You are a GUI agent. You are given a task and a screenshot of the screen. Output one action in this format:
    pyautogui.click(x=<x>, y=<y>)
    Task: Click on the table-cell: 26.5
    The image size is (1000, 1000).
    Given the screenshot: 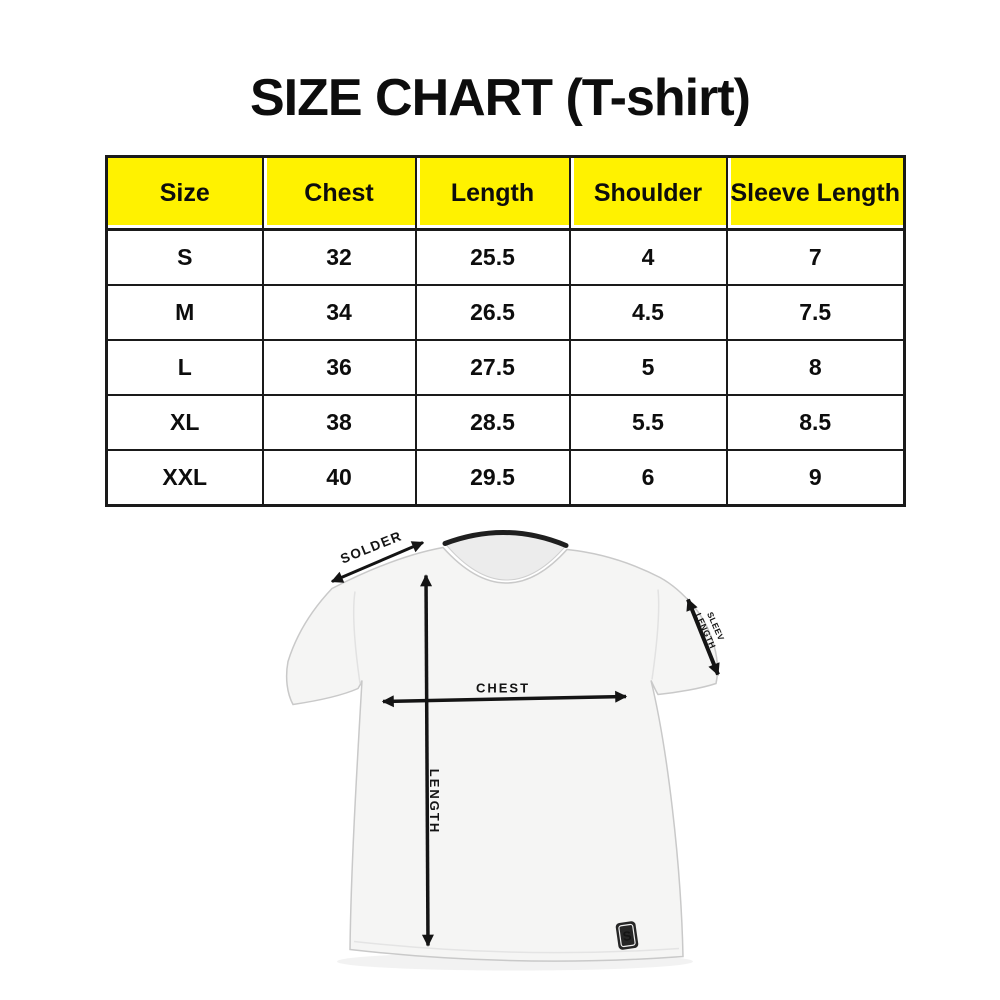 What is the action you would take?
    pyautogui.click(x=492, y=312)
    